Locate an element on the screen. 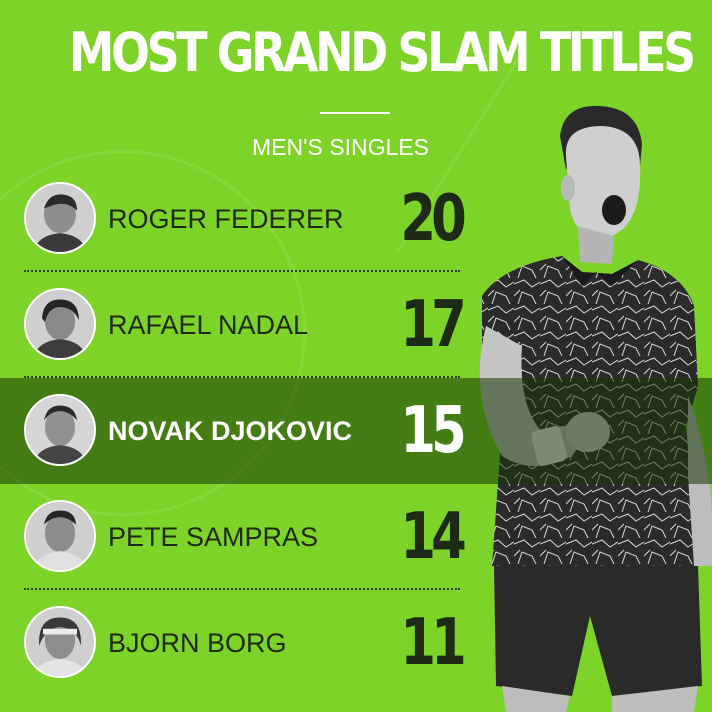 The image size is (712, 712). ranking-row: BJORN BORG 11 is located at coordinates (356, 643).